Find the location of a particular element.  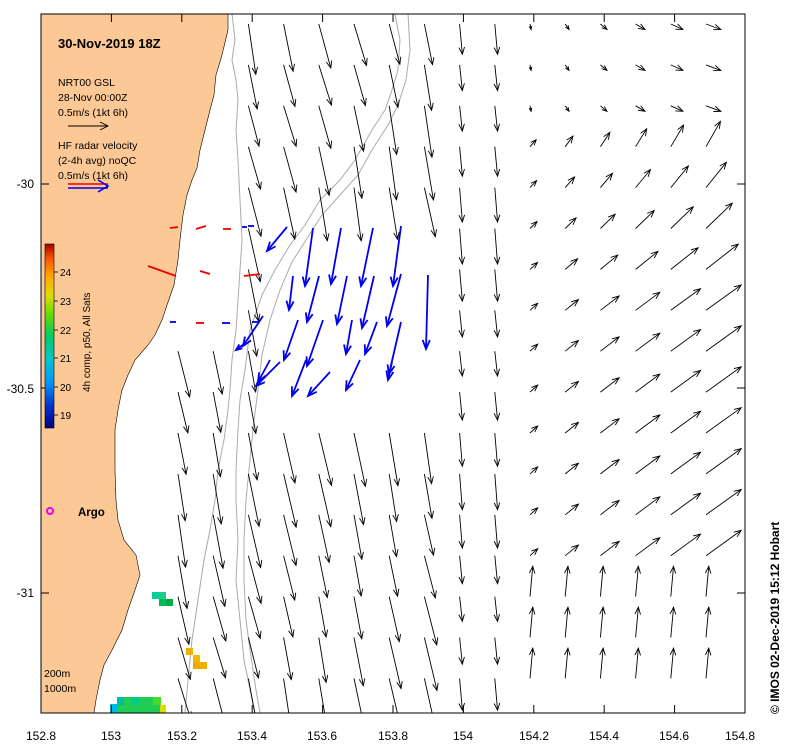

sst-pixels is located at coordinates (158, 652).